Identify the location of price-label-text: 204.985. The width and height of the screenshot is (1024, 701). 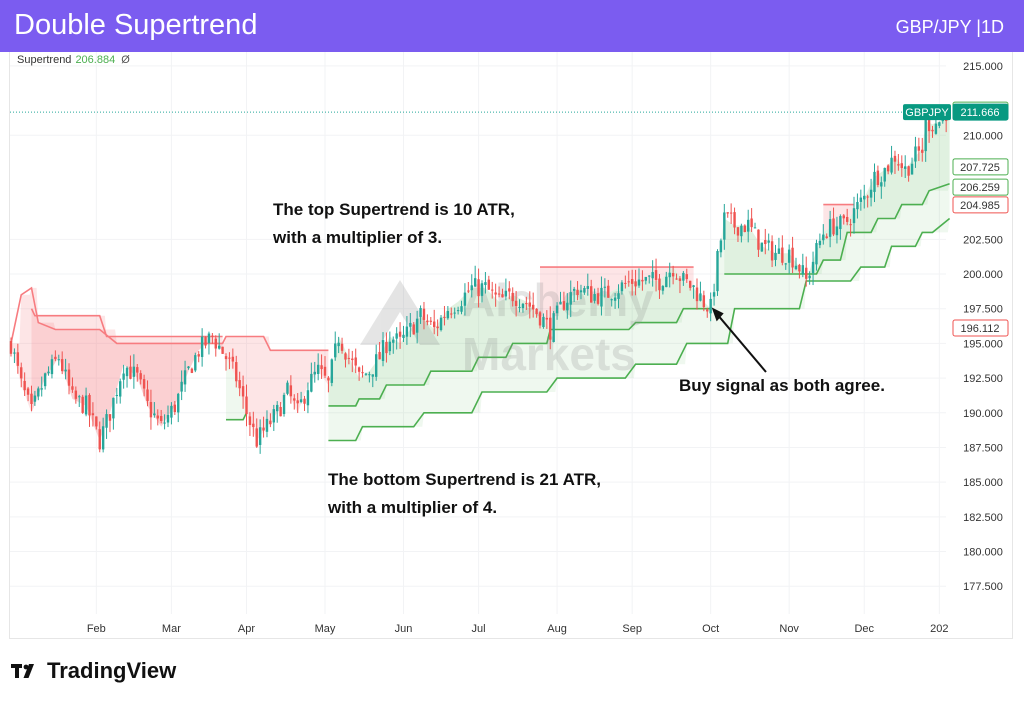
(980, 206).